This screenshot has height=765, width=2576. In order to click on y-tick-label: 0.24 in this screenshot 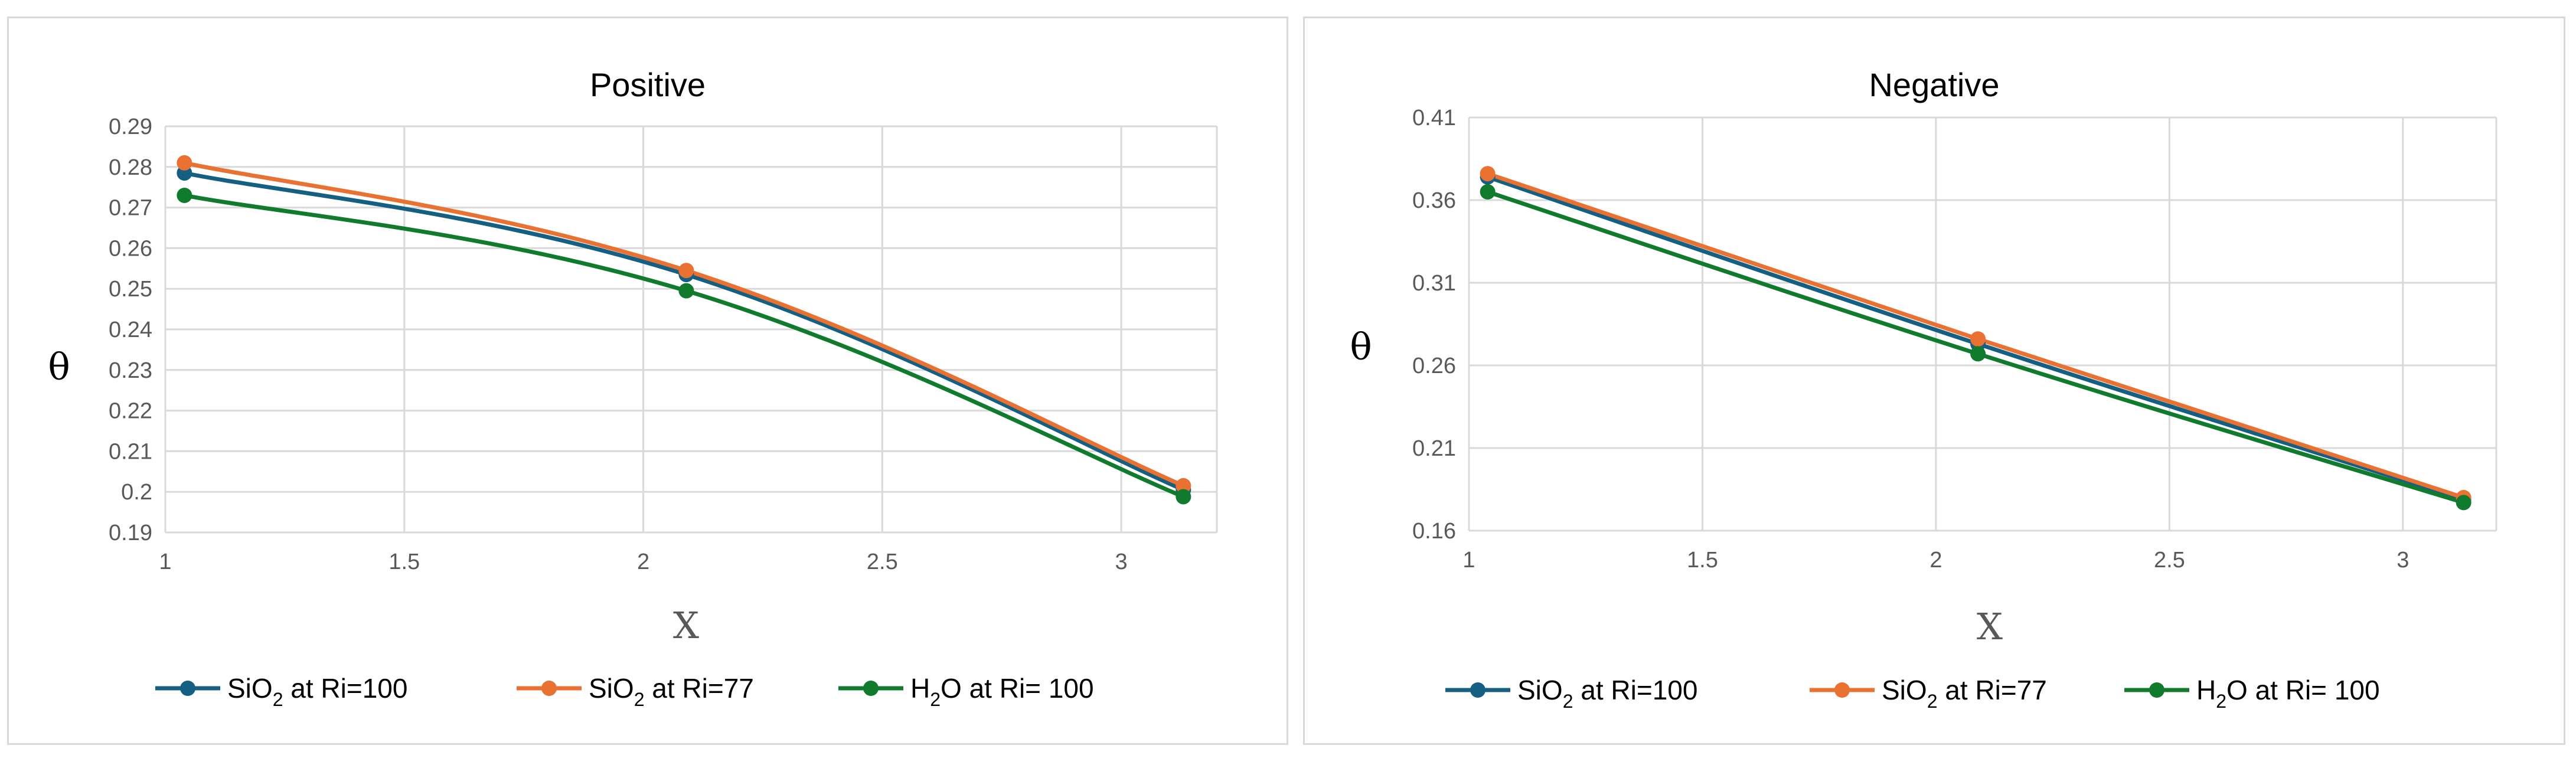, I will do `click(130, 330)`.